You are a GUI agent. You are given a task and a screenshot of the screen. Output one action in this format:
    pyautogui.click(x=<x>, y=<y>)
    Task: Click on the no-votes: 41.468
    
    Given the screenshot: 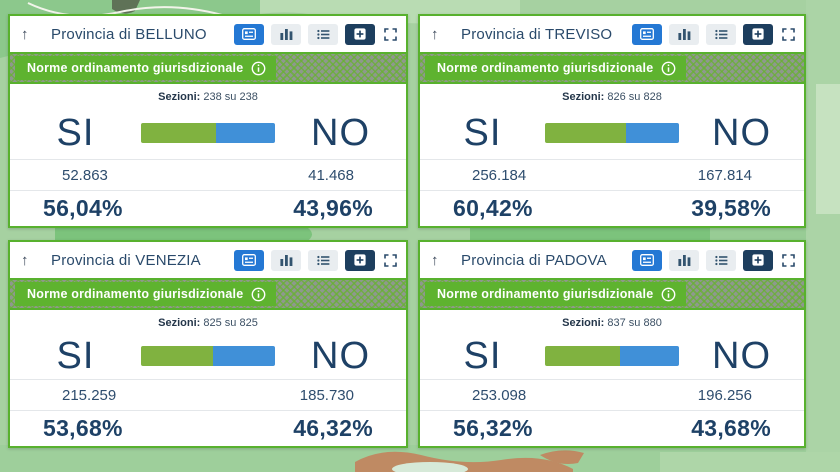 What is the action you would take?
    pyautogui.click(x=331, y=175)
    